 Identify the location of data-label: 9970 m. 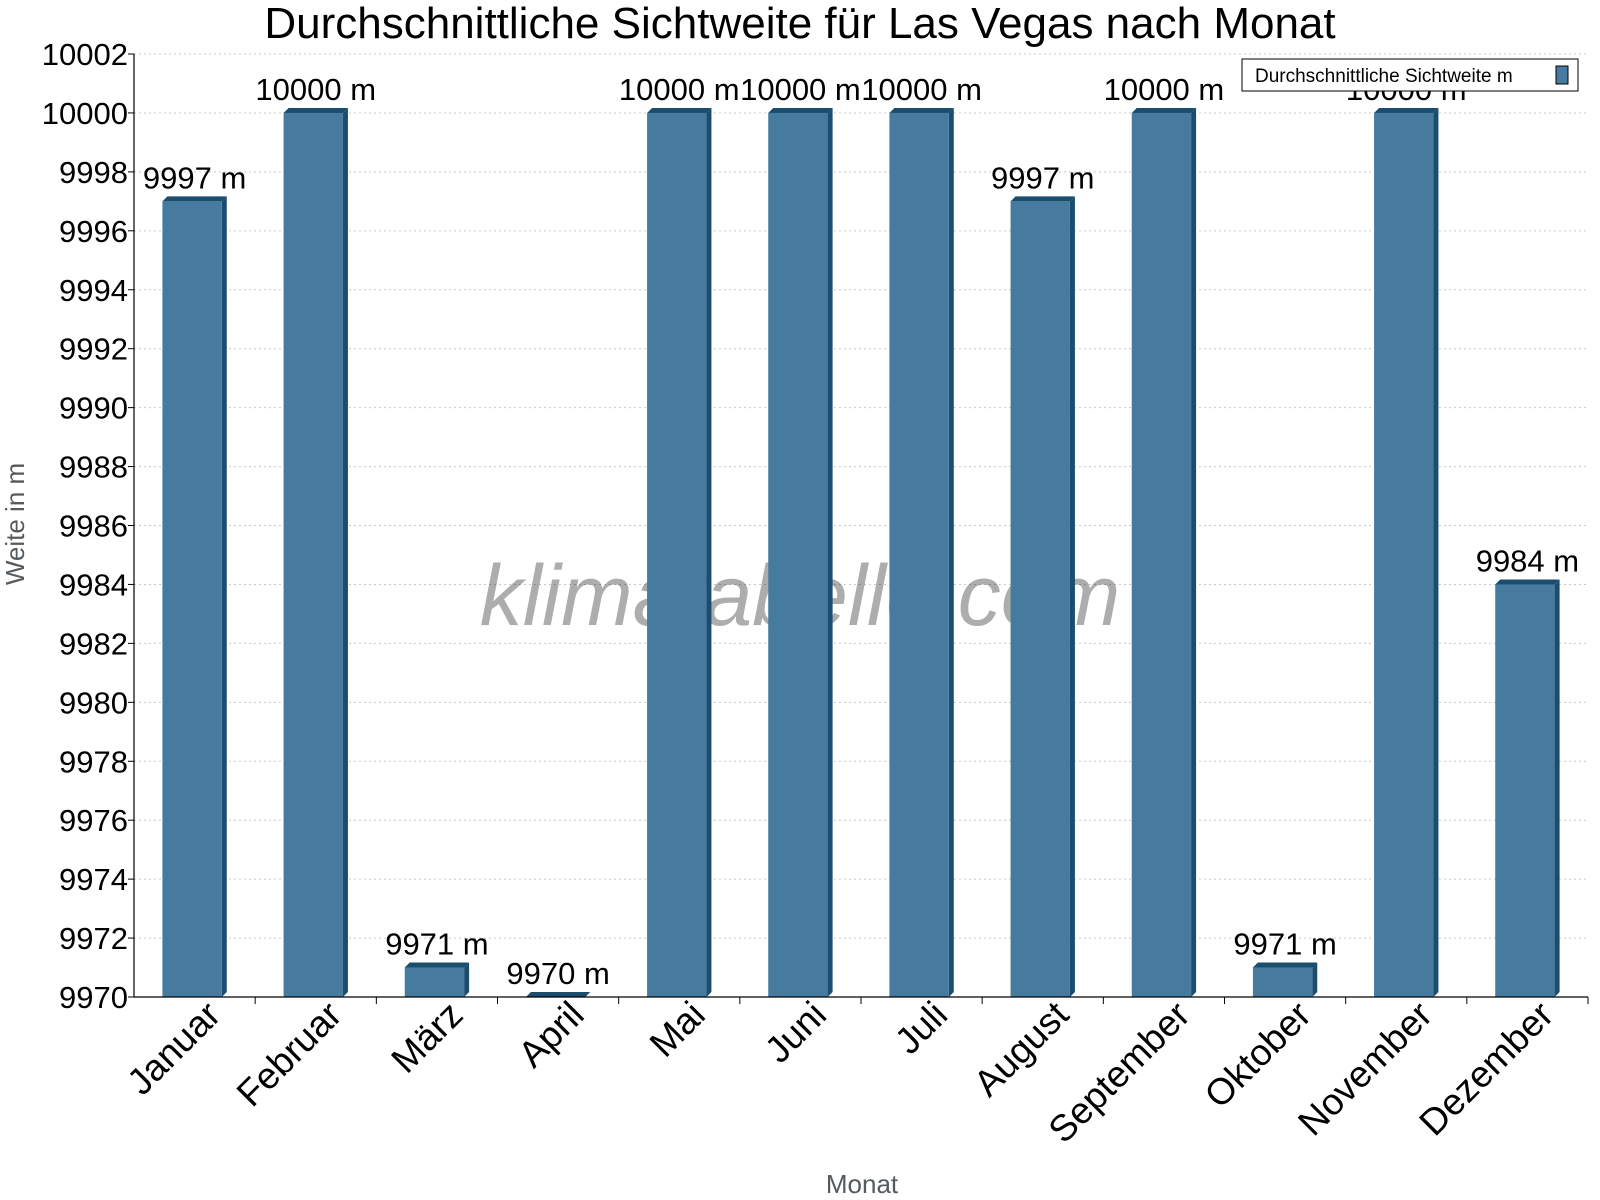
(557, 973).